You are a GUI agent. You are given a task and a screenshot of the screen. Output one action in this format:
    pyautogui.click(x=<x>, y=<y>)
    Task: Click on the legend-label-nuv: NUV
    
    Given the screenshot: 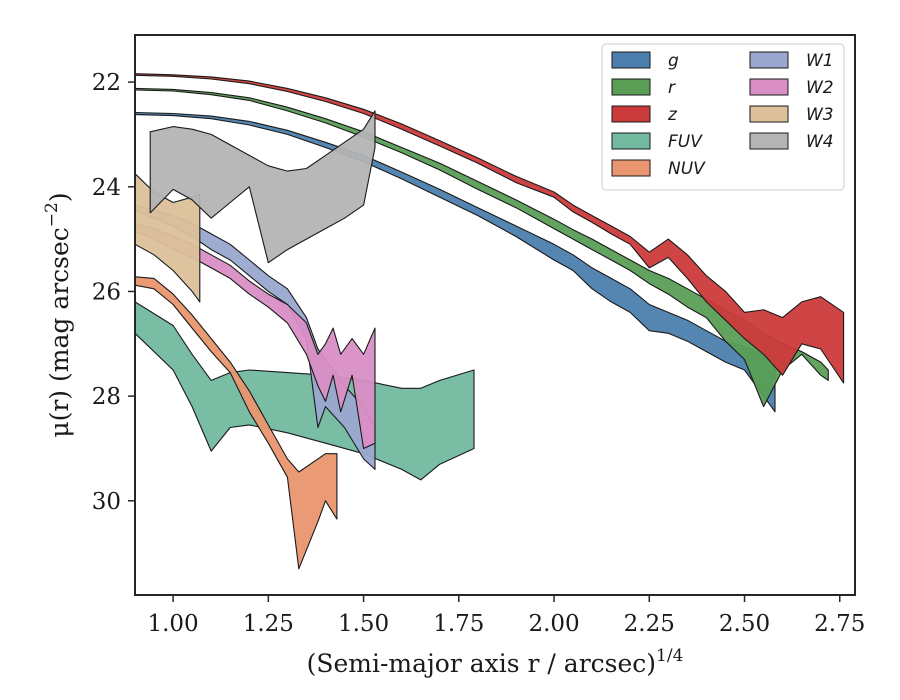 What is the action you would take?
    pyautogui.click(x=687, y=169)
    